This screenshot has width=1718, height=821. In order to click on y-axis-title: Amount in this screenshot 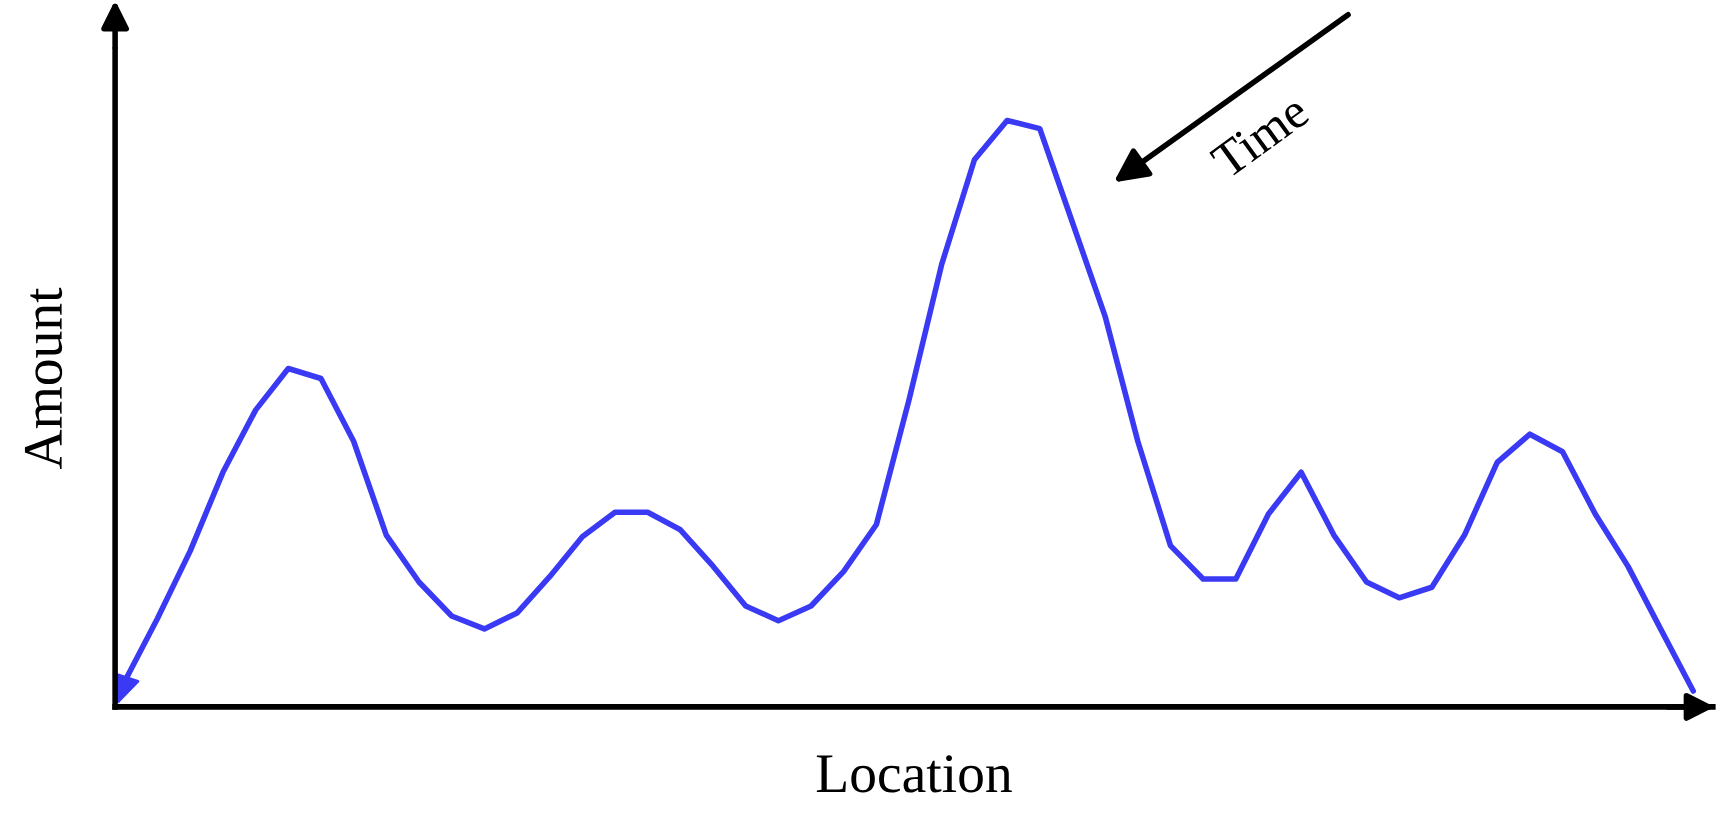, I will do `click(43, 378)`.